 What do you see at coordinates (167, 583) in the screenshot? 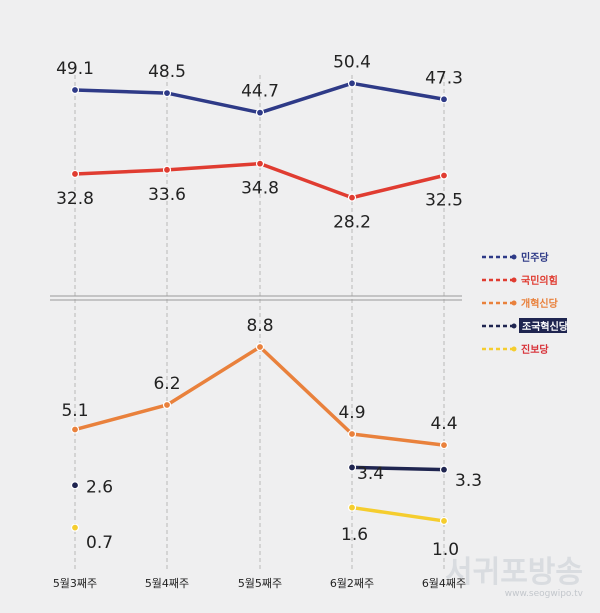
I see `x-tick-label: 5월4째주` at bounding box center [167, 583].